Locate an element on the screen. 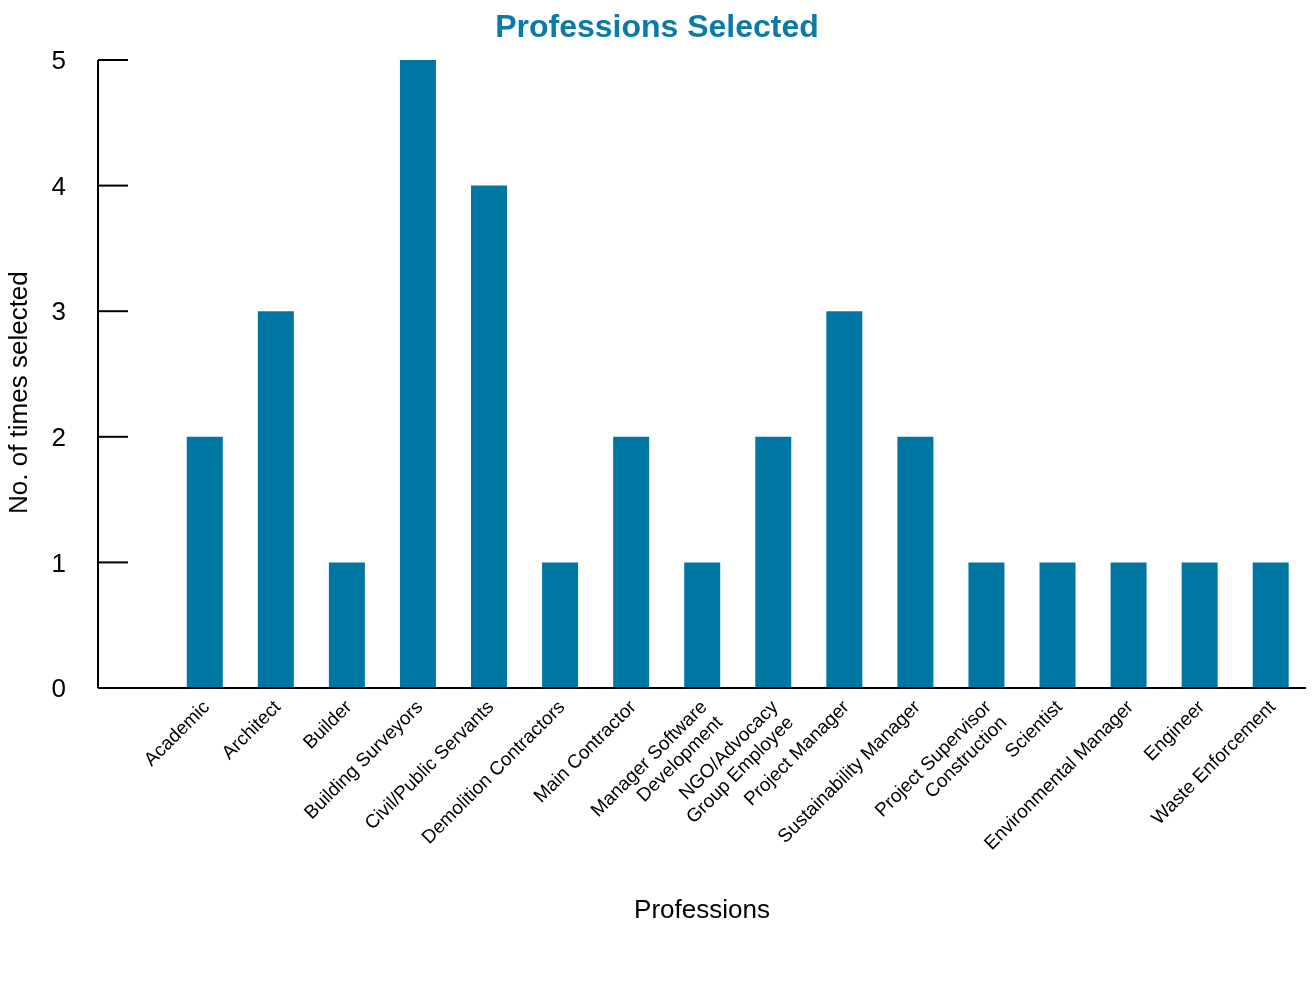 Image resolution: width=1314 pixels, height=982 pixels. x-axis-title: Professions is located at coordinates (702, 909).